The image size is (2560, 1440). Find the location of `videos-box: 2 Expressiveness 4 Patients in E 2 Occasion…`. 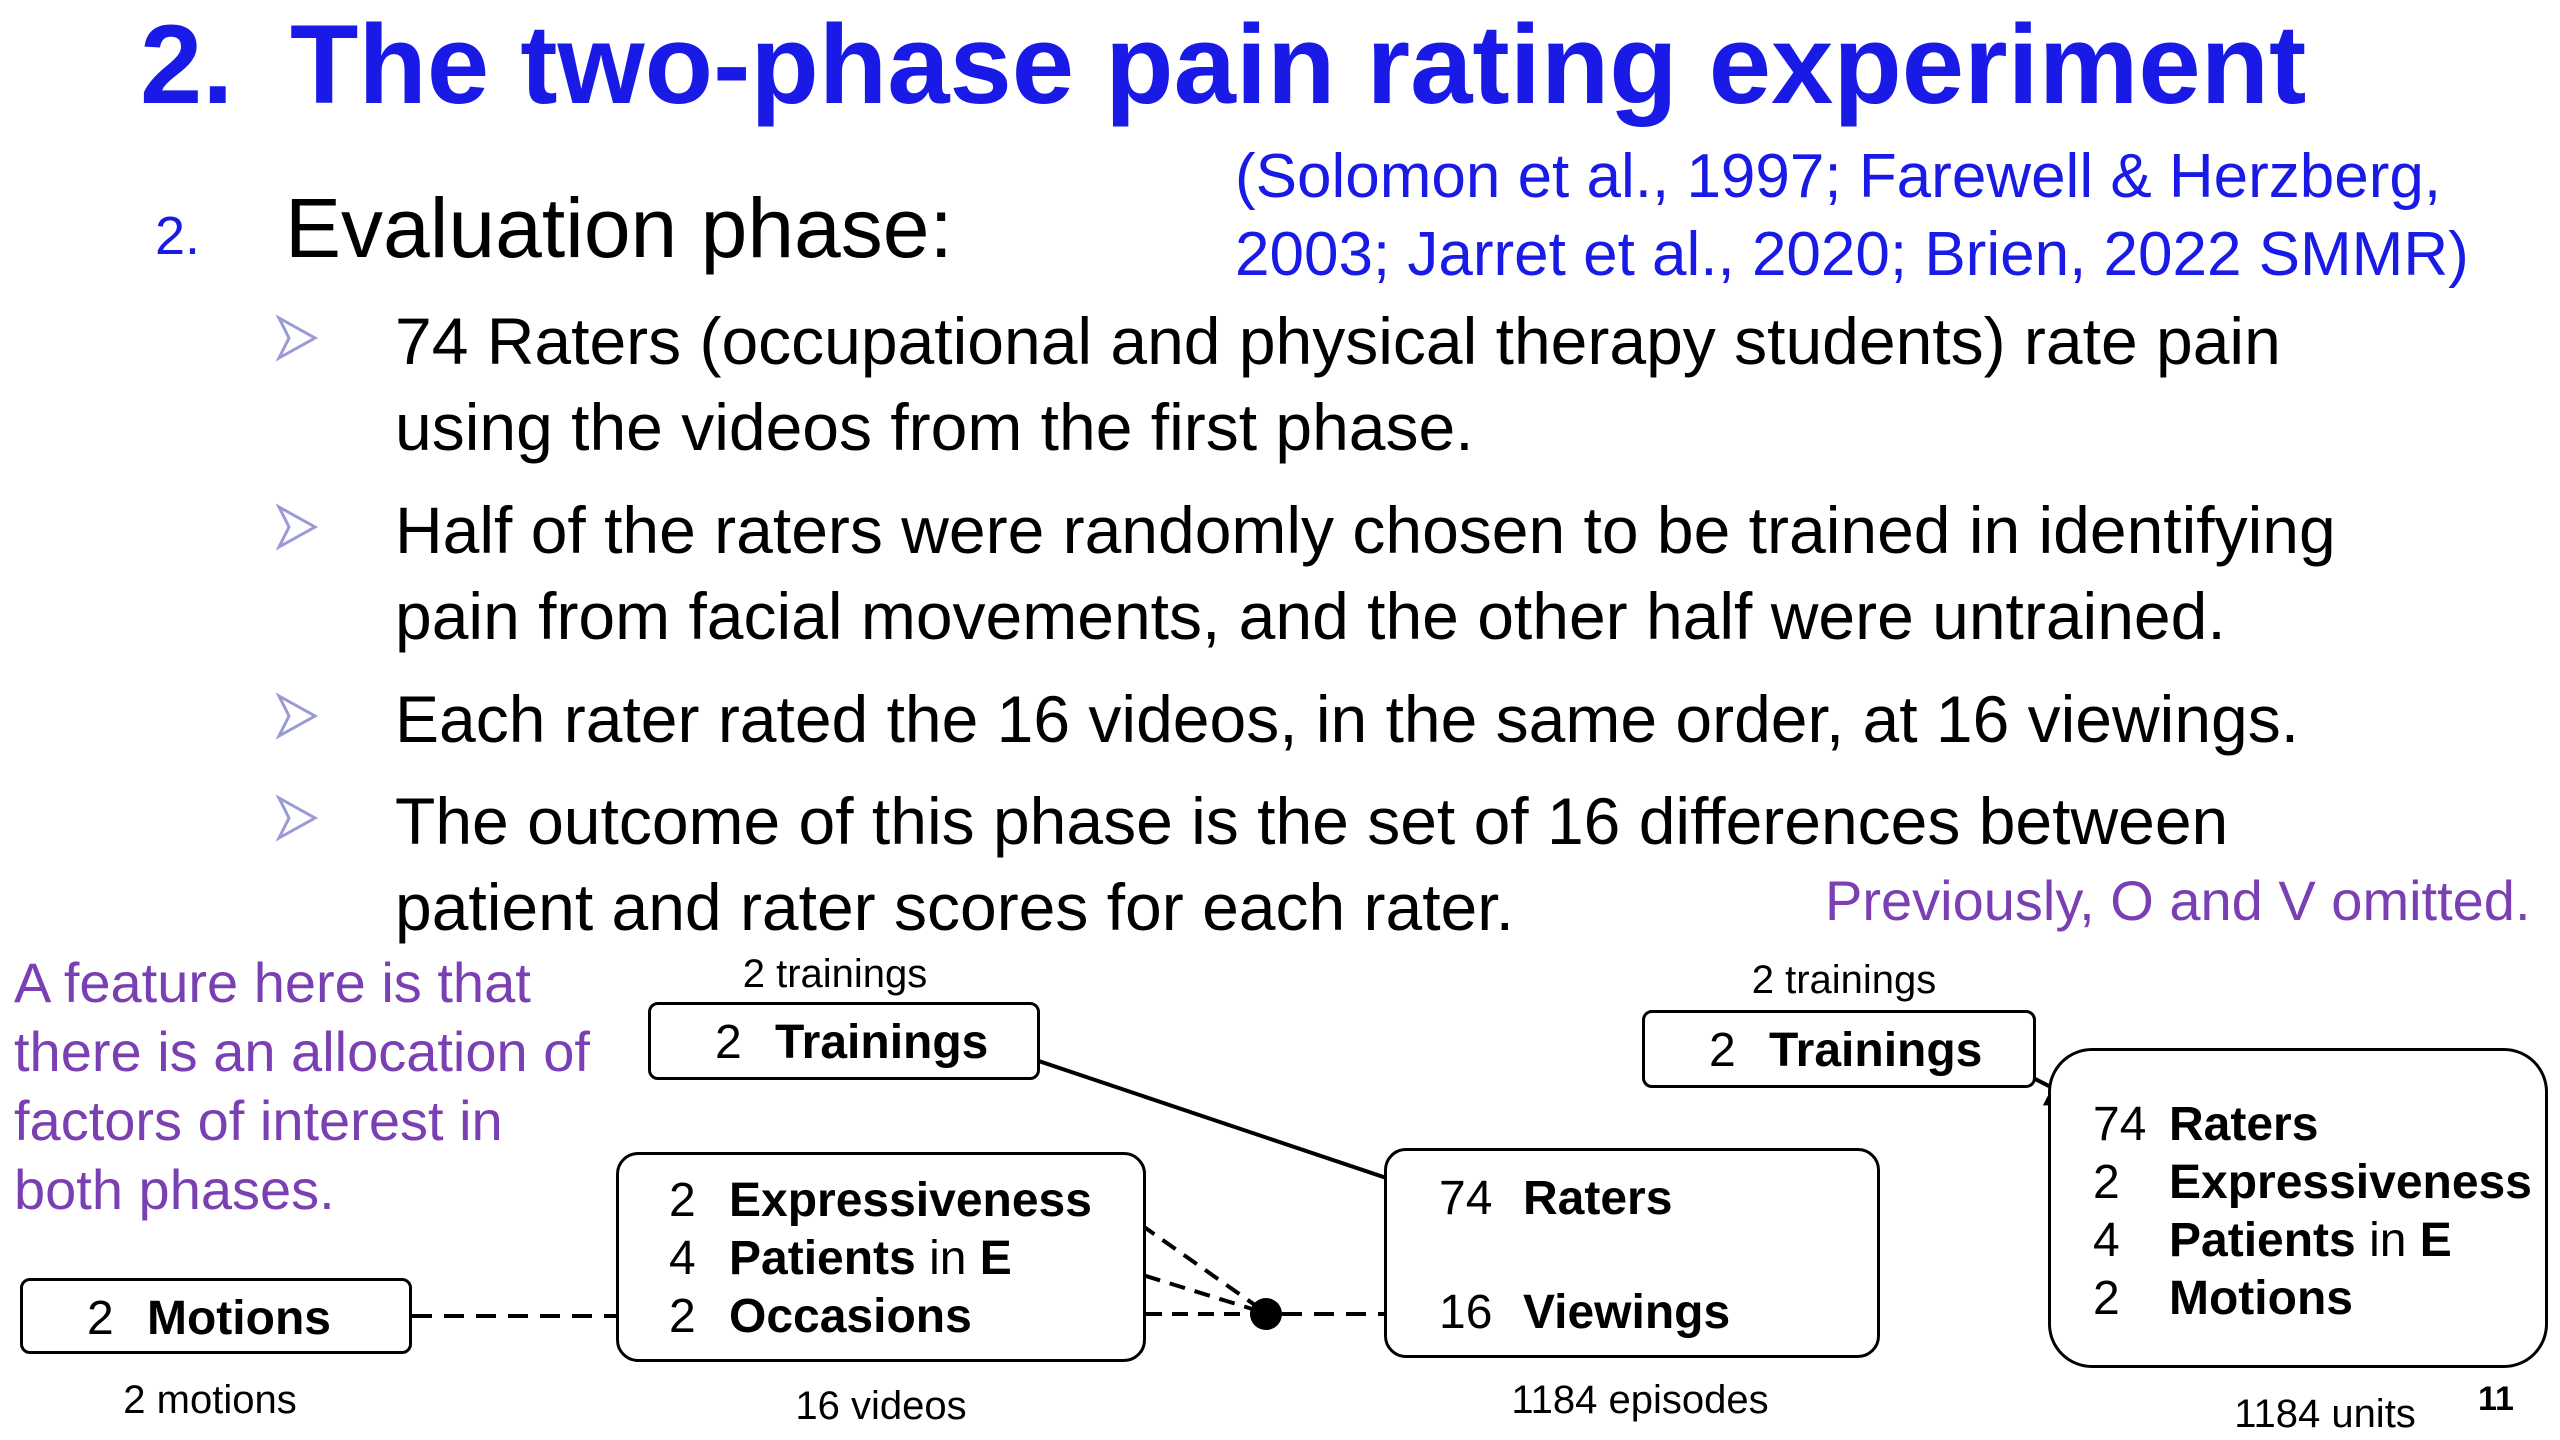

videos-box: 2 Expressiveness 4 Patients in E 2 Occasion… is located at coordinates (881, 1257).